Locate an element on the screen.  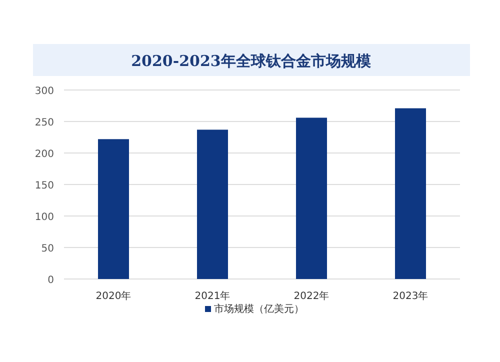
y-tick-label: 50 is located at coordinates (47, 249).